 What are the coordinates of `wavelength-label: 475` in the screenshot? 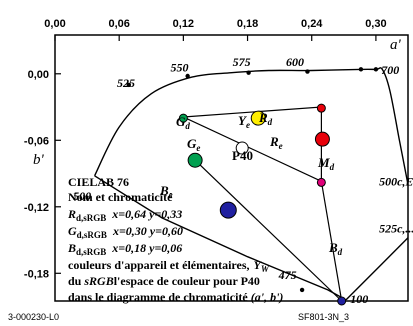 It's located at (287, 275).